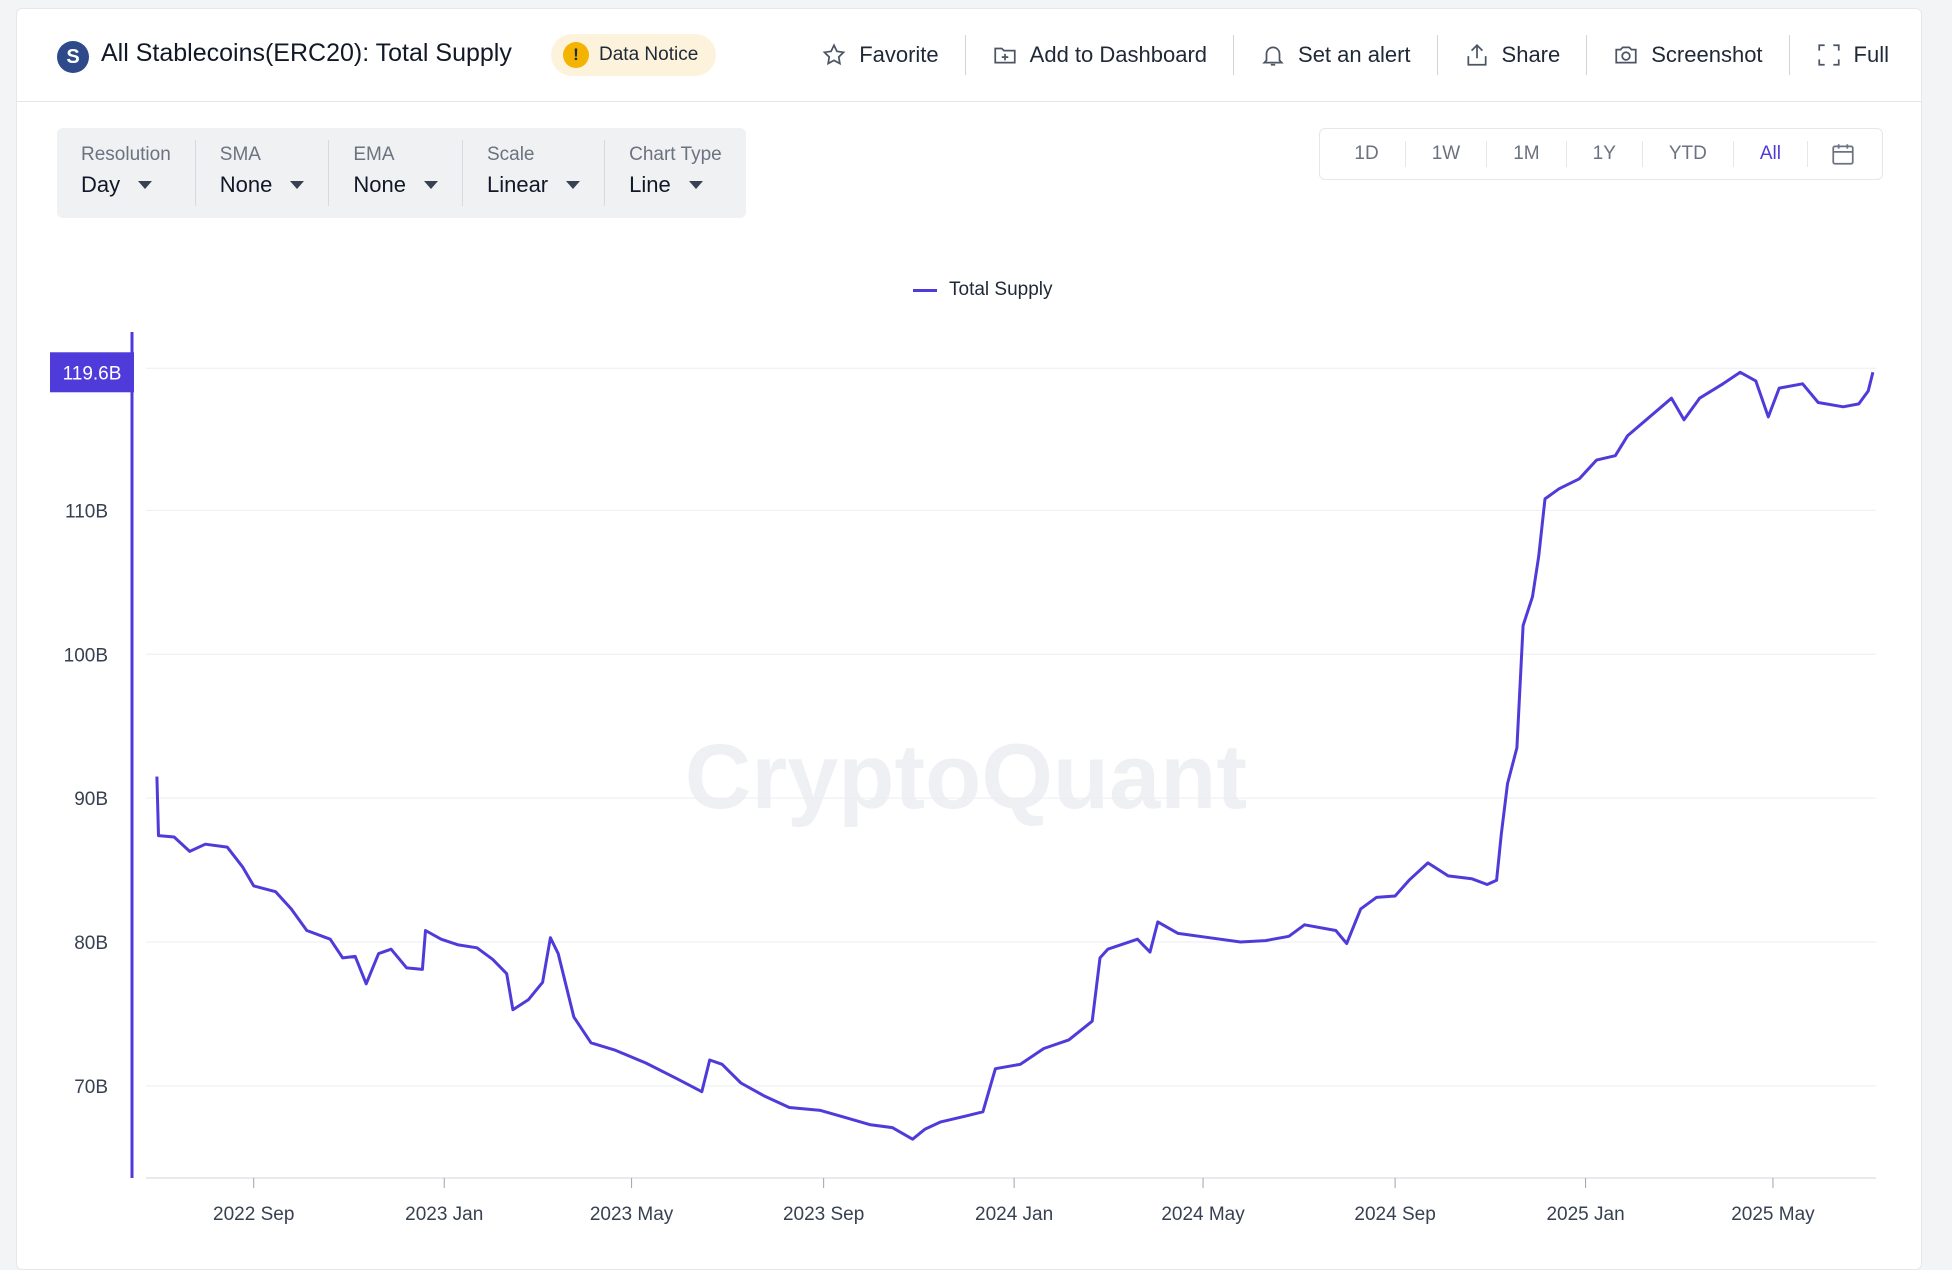  I want to click on favorite-button: Favorite, so click(880, 55).